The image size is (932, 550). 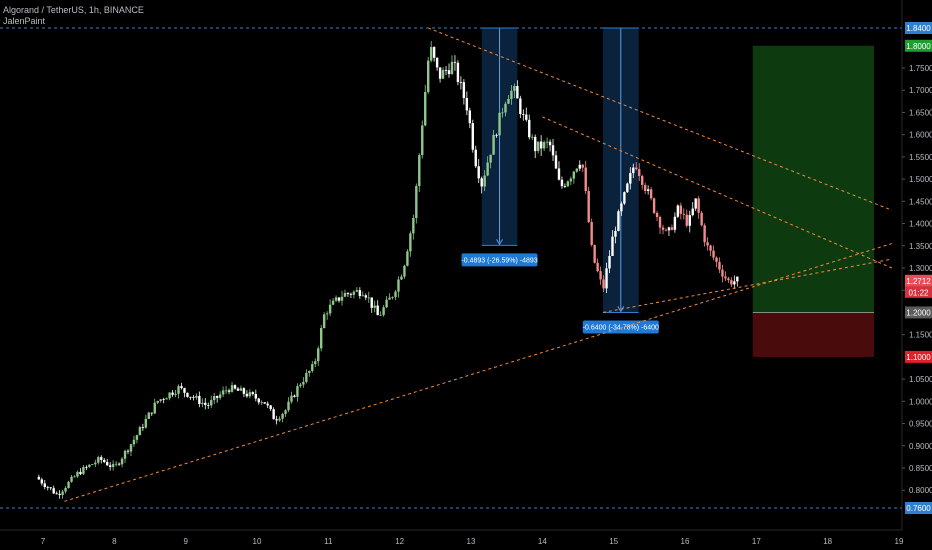 What do you see at coordinates (399, 541) in the screenshot?
I see `time-tick-label: 12` at bounding box center [399, 541].